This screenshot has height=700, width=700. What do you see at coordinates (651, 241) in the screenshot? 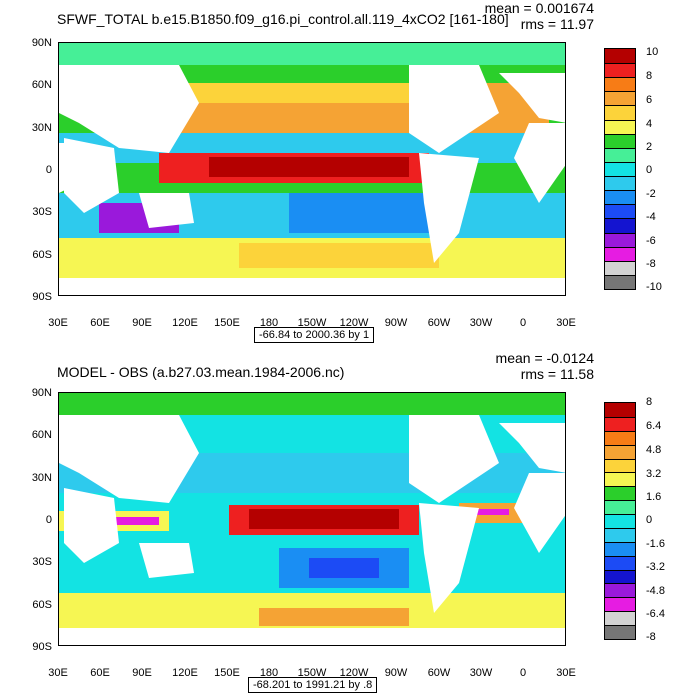
I see `colorbar-label: -6` at bounding box center [651, 241].